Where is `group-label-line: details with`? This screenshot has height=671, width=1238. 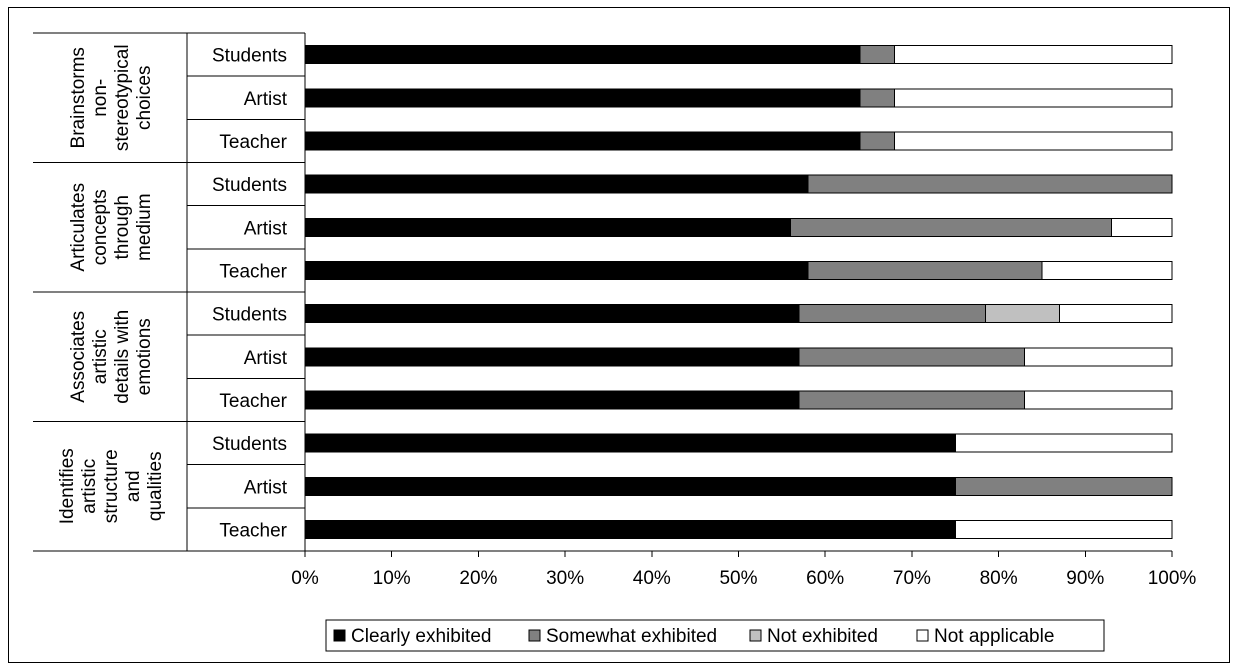
group-label-line: details with is located at coordinates (122, 357).